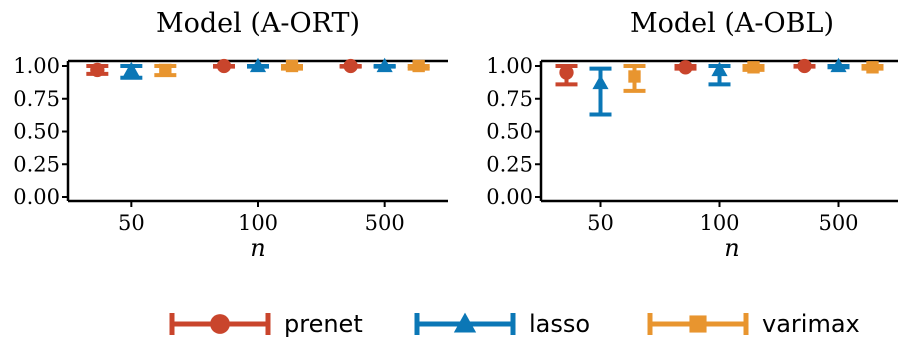 This screenshot has width=913, height=339. Describe the element at coordinates (502, 324) in the screenshot. I see `legend-item-lasso: lasso` at that location.